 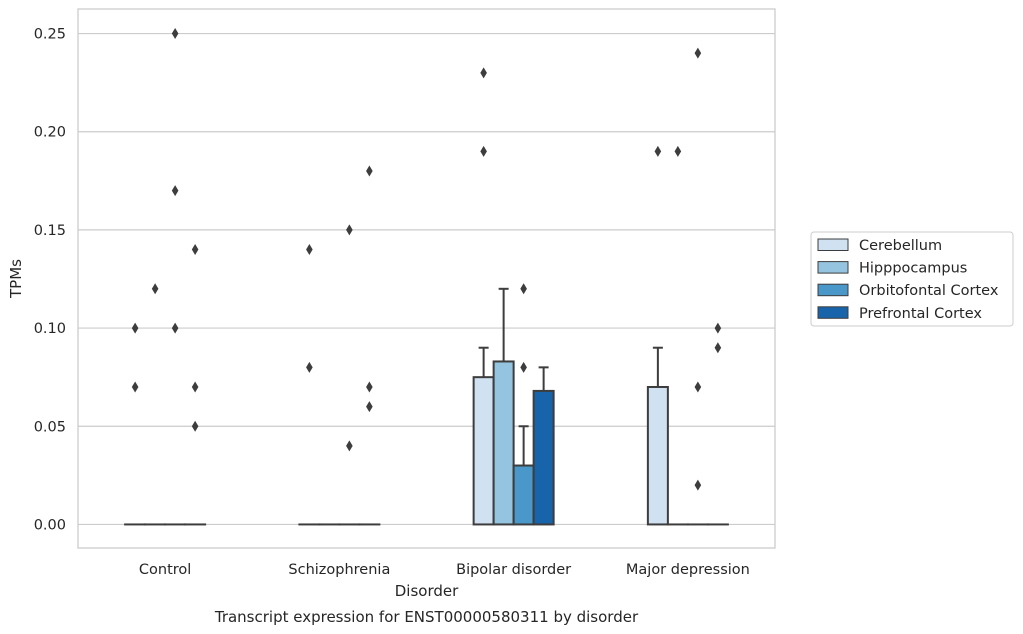 I want to click on x-axis-title: Disorder, so click(x=427, y=591).